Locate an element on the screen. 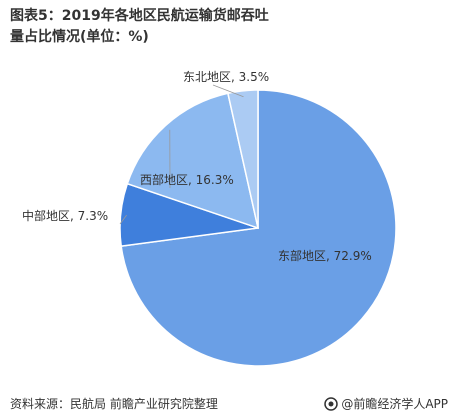 The image size is (456, 420). slice-label: 东北地区, 3.5% is located at coordinates (226, 77).